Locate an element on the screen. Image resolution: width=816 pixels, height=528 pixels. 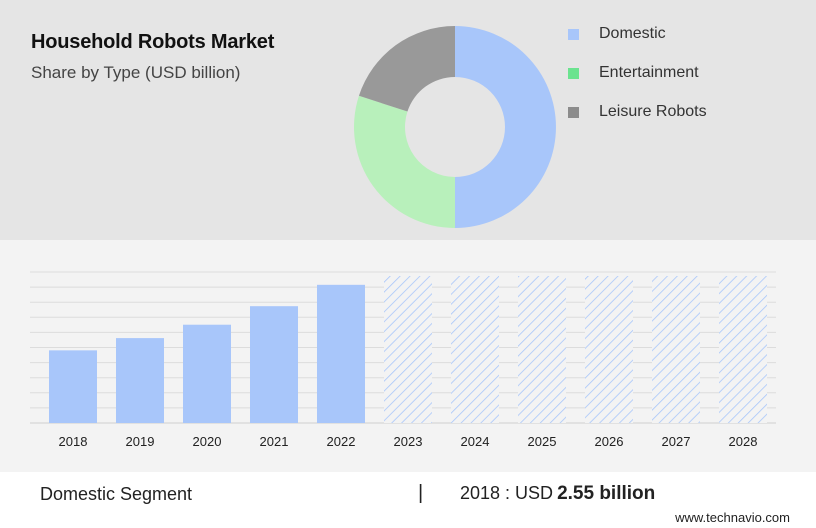
x-tick-label: 2025 is located at coordinates (542, 441).